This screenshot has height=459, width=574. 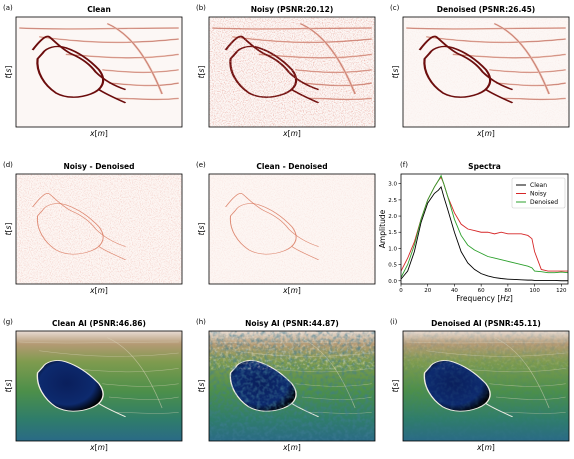 I want to click on panel-title: Denoised (PSNR:26.45), so click(x=486, y=9).